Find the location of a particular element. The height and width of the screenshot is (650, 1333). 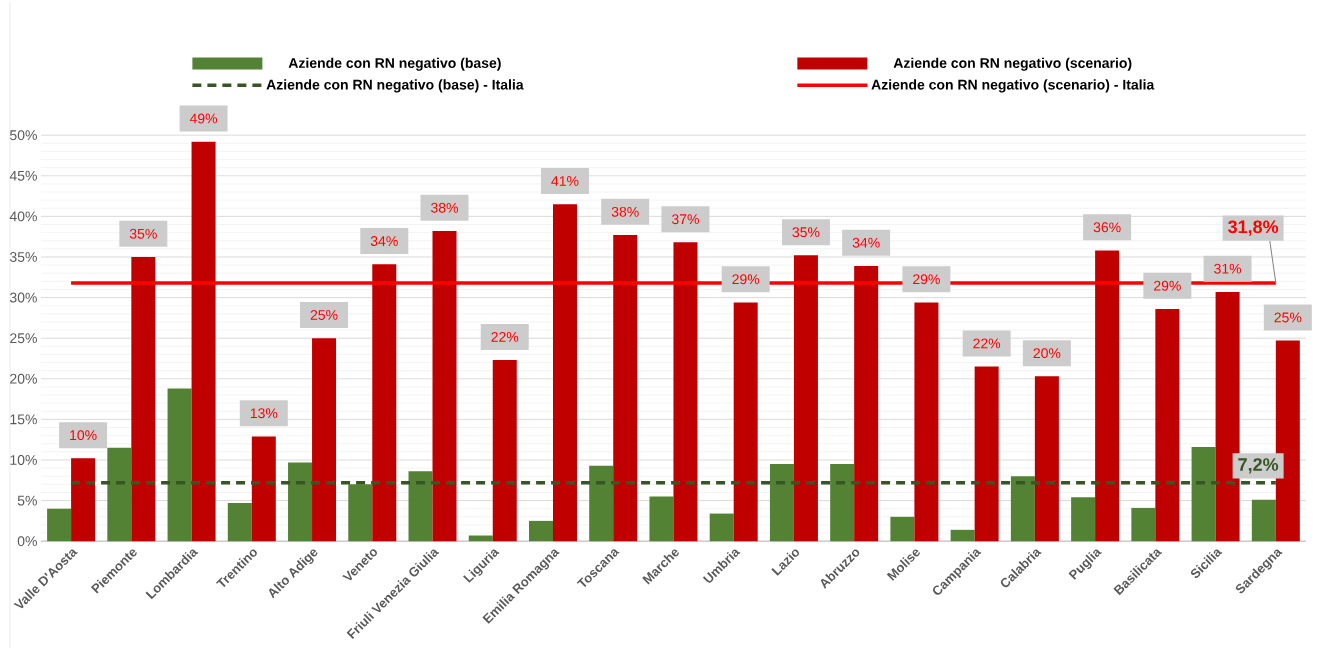

data-label: 31,8% is located at coordinates (1253, 228).